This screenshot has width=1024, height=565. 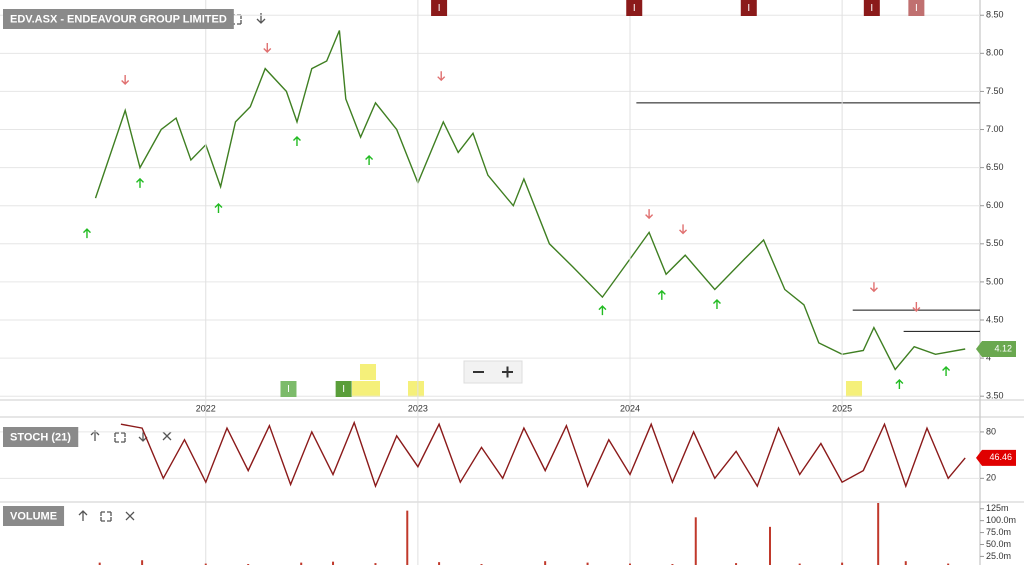 What do you see at coordinates (261, 18) in the screenshot?
I see `down-icon` at bounding box center [261, 18].